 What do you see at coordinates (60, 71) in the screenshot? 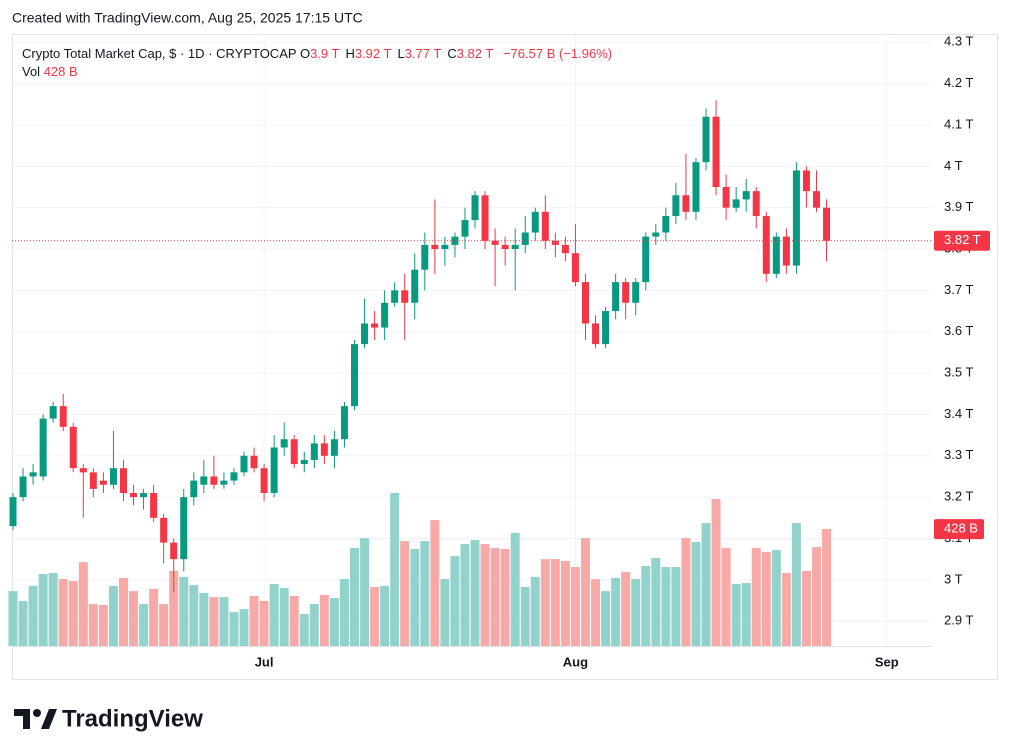
I see `volume-value: 428 B` at bounding box center [60, 71].